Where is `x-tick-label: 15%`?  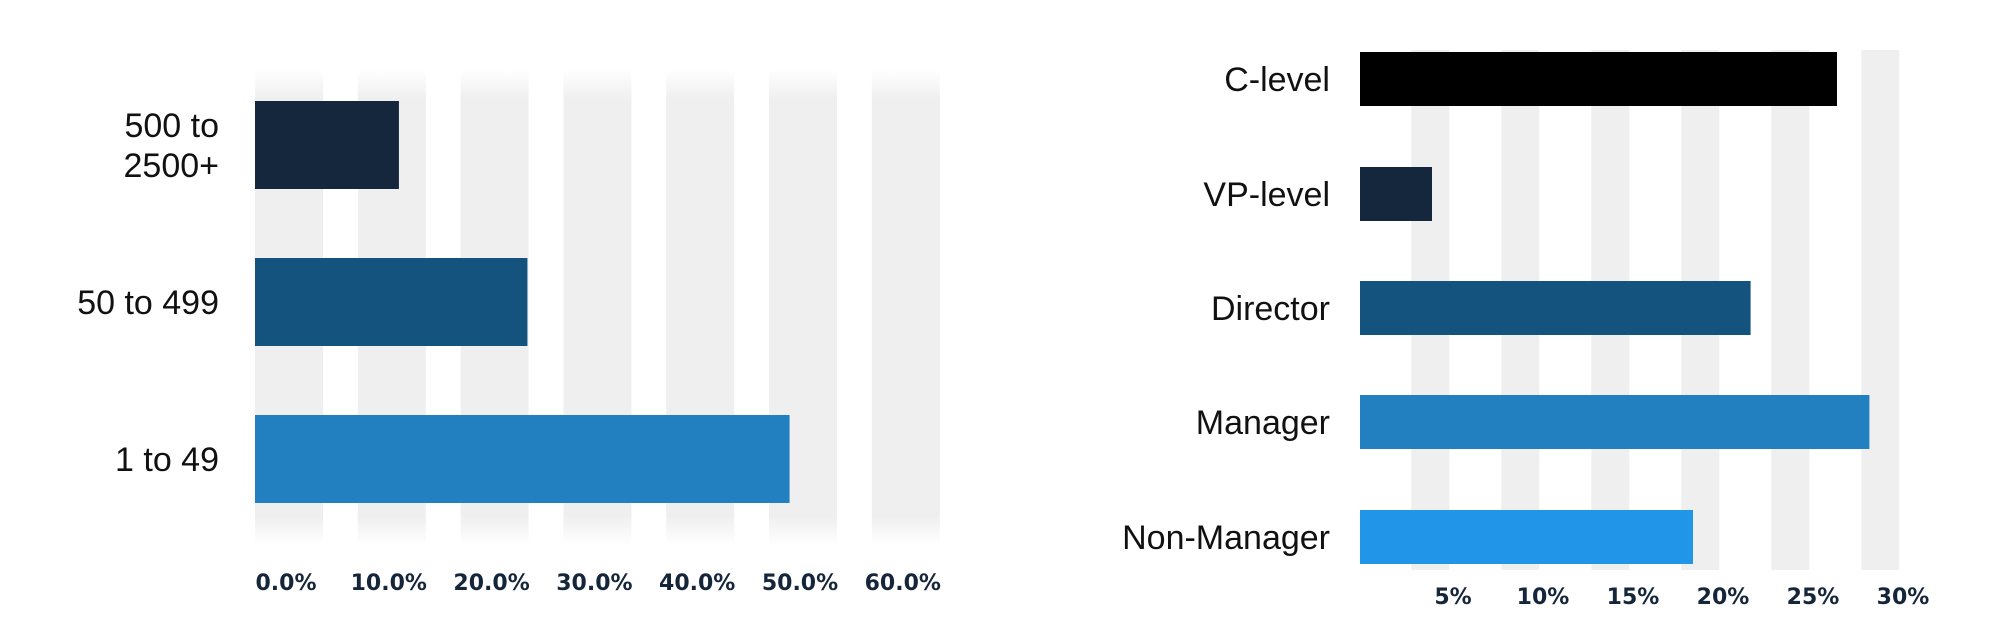 x-tick-label: 15% is located at coordinates (1633, 597).